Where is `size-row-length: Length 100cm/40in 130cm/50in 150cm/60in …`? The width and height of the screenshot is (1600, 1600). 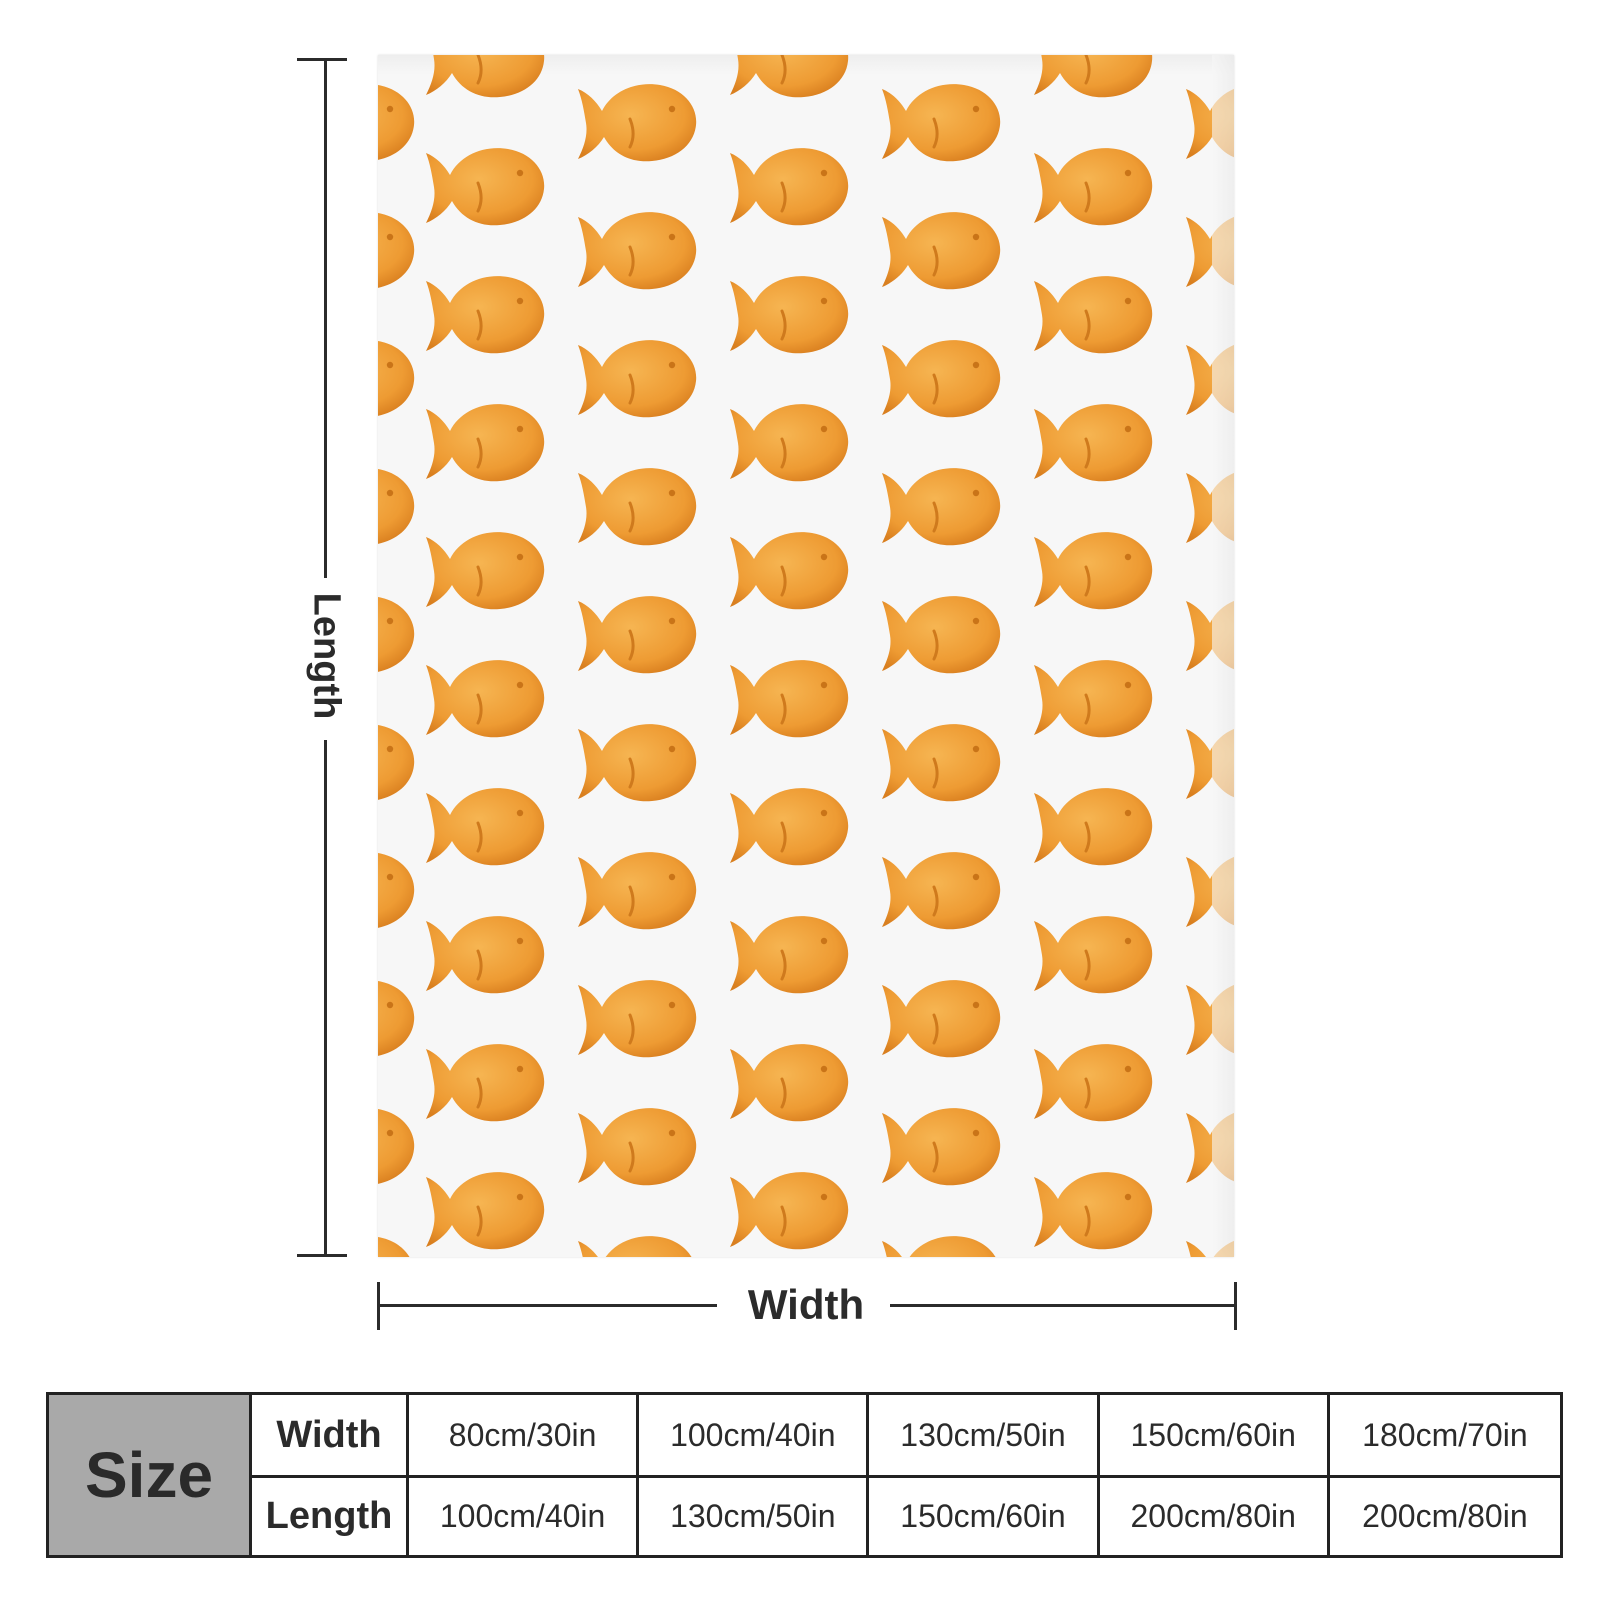 size-row-length: Length 100cm/40in 130cm/50in 150cm/60in … is located at coordinates (906, 1515).